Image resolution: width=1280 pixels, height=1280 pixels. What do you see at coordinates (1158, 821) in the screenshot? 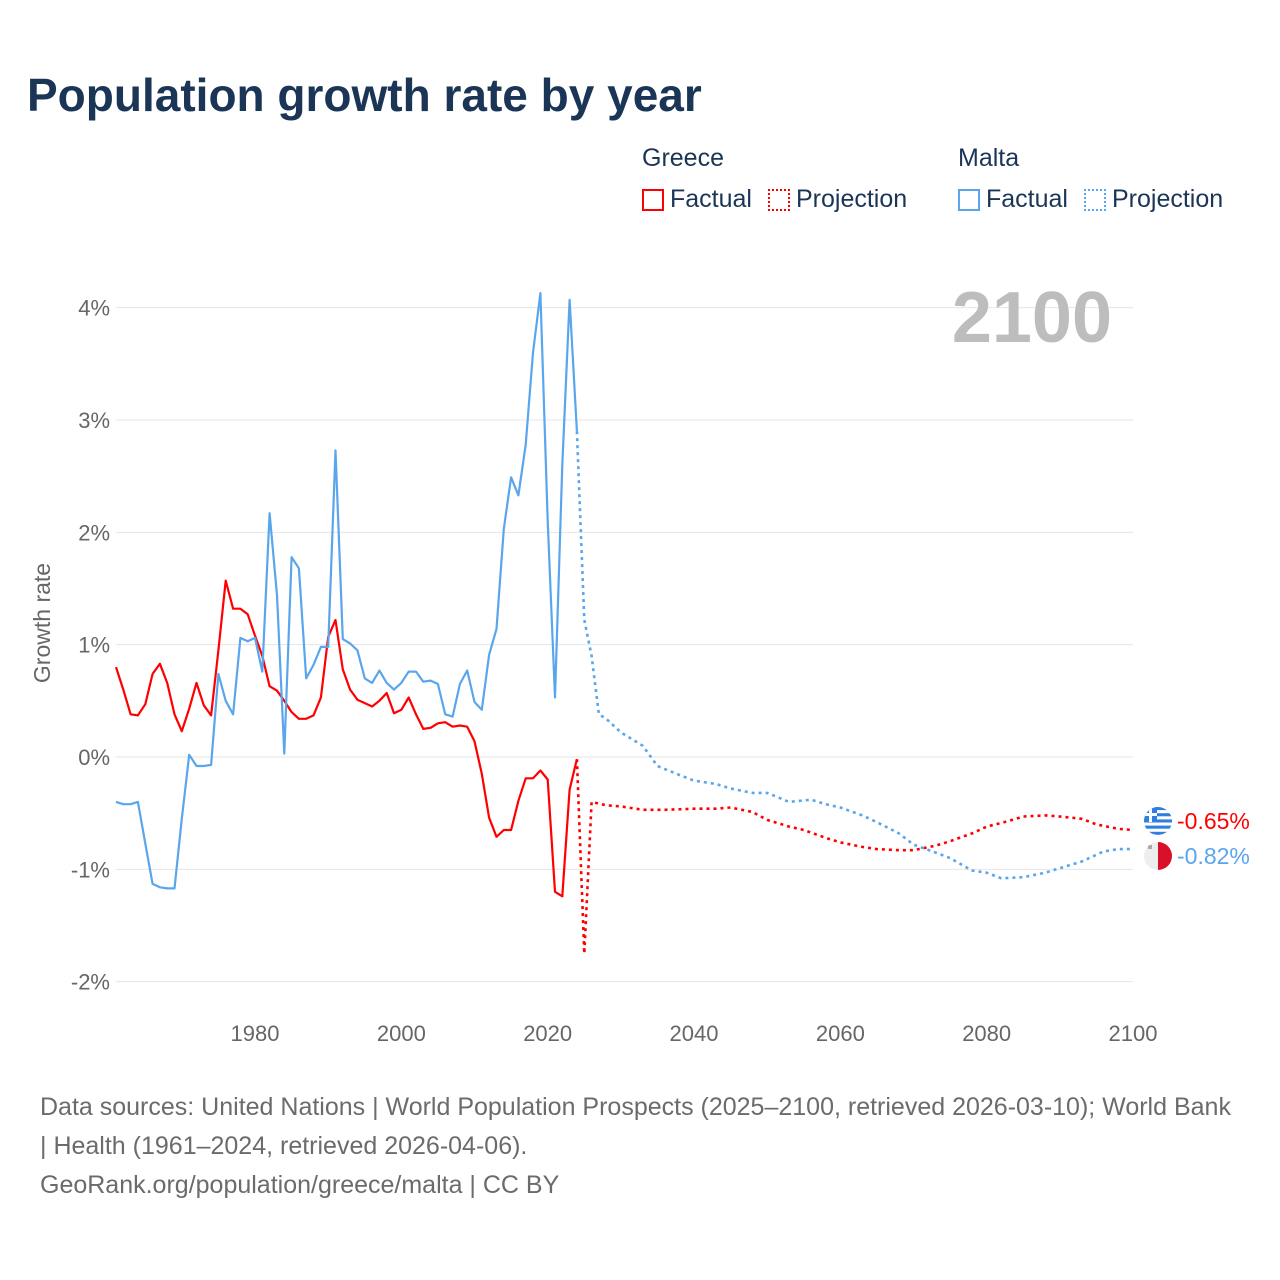
I see `greece-flag-icon` at bounding box center [1158, 821].